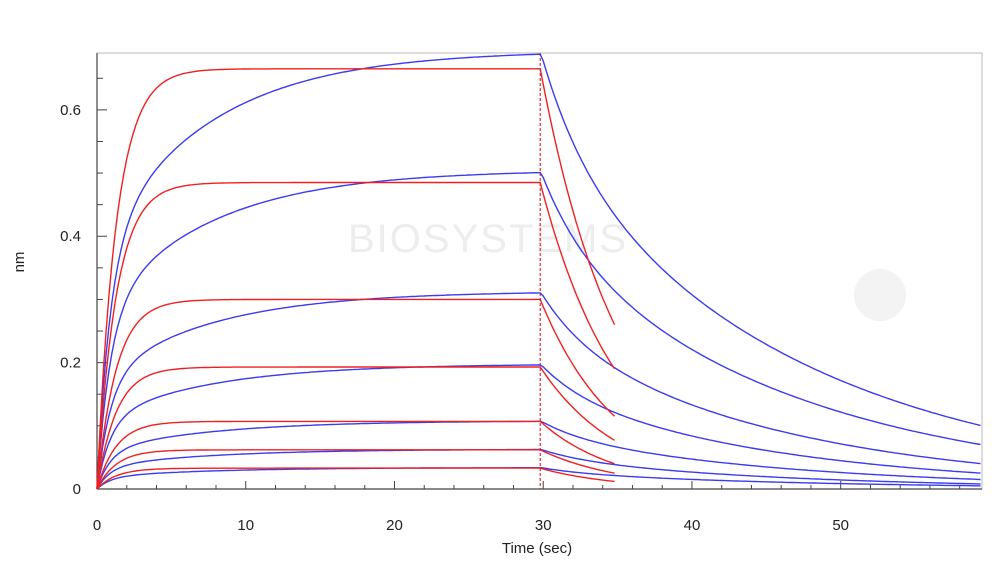 The height and width of the screenshot is (566, 1000). Describe the element at coordinates (70, 110) in the screenshot. I see `y-tick-label: 0.6` at that location.